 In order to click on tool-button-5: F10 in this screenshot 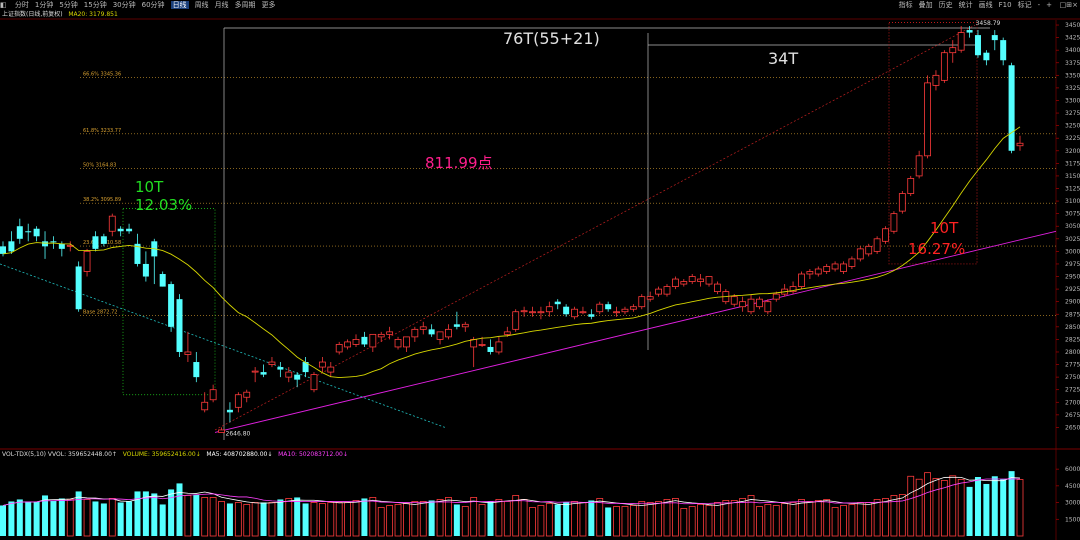, I will do `click(1005, 5)`.